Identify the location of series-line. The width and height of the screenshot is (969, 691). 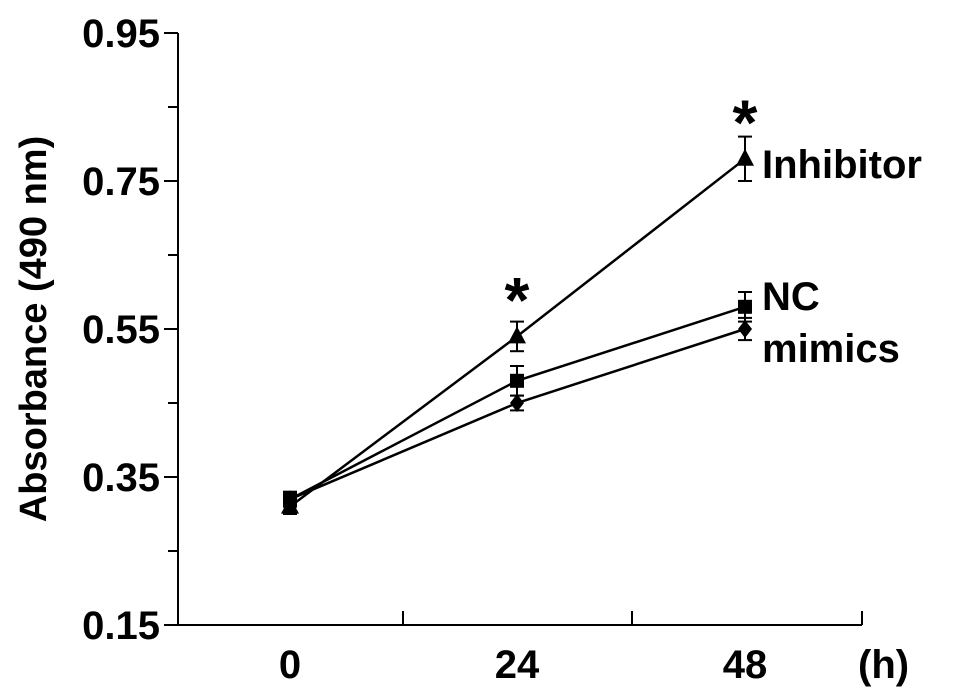
(517, 414).